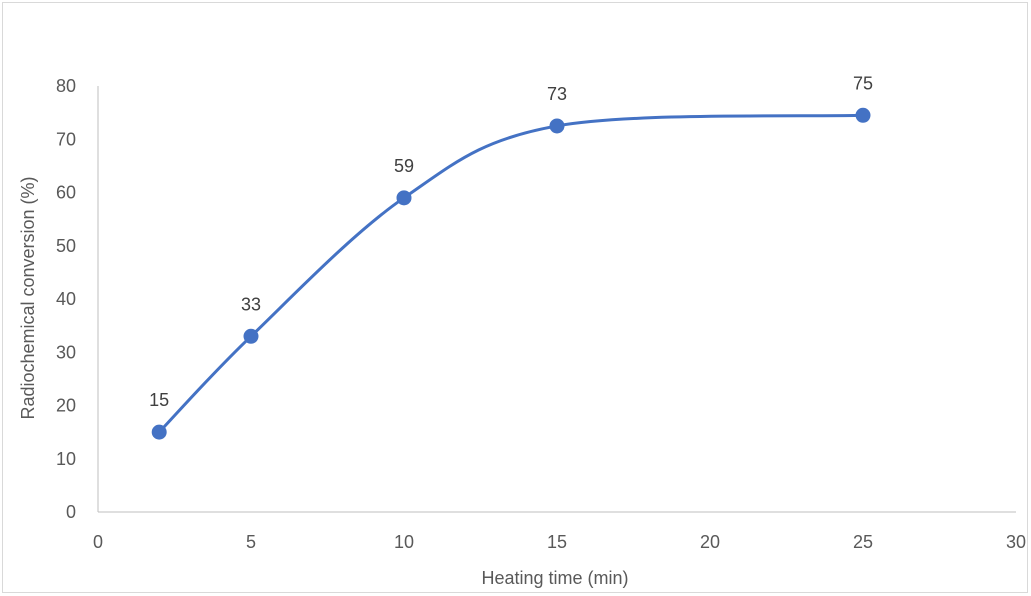 The image size is (1031, 596). What do you see at coordinates (66, 139) in the screenshot?
I see `y-tick-label: 70` at bounding box center [66, 139].